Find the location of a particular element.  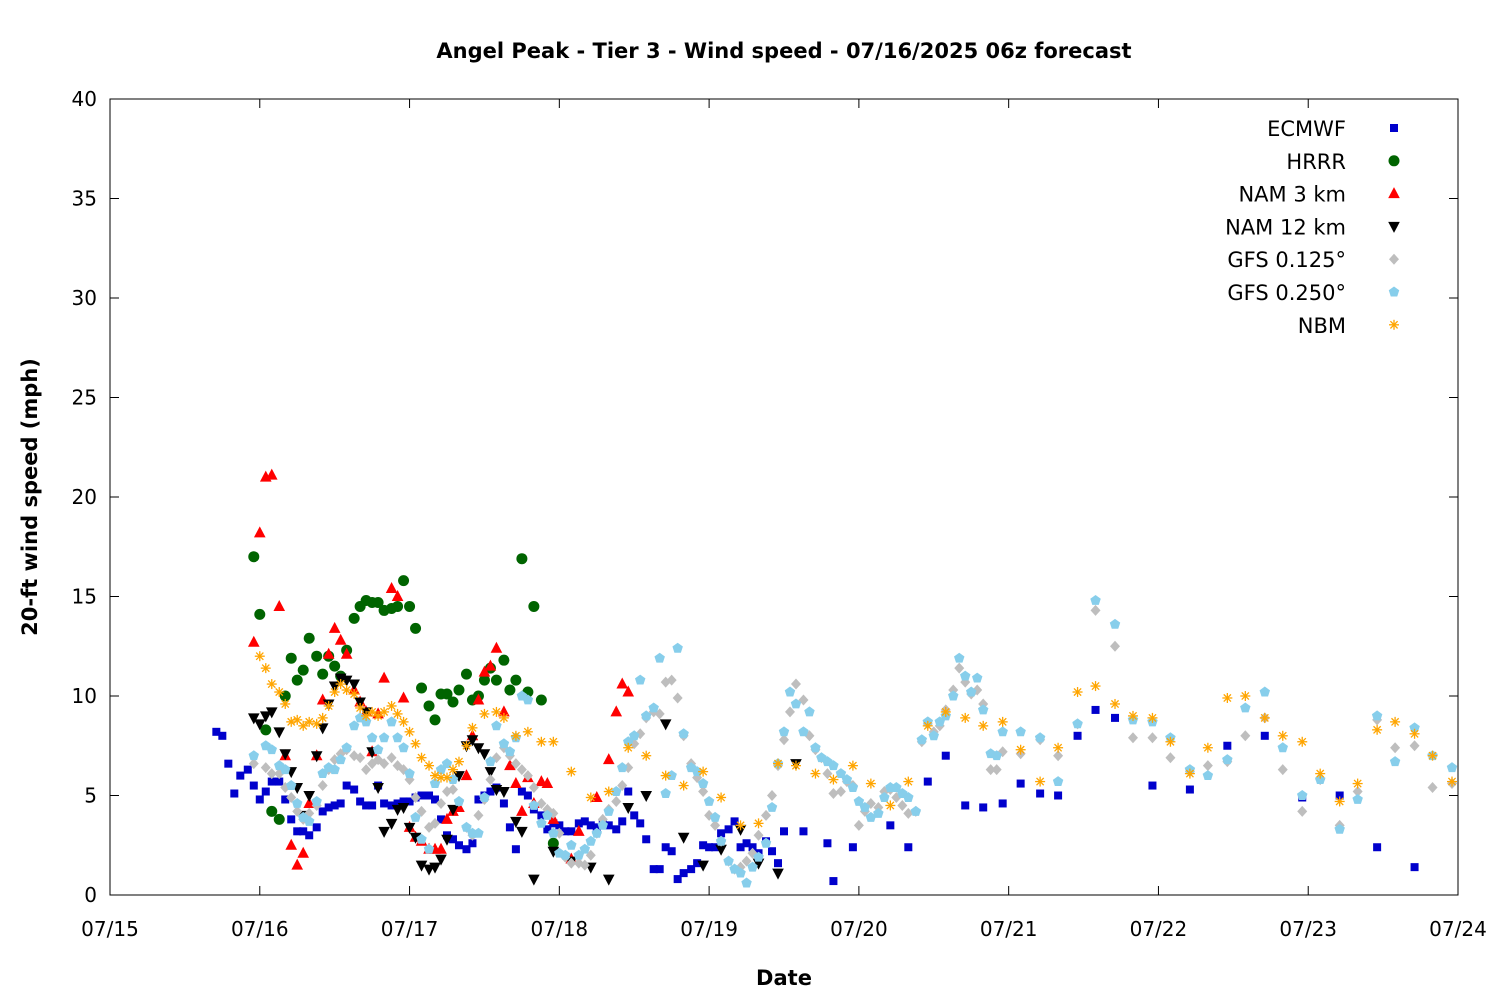

legend-label: GFS 0.250° is located at coordinates (1286, 293).